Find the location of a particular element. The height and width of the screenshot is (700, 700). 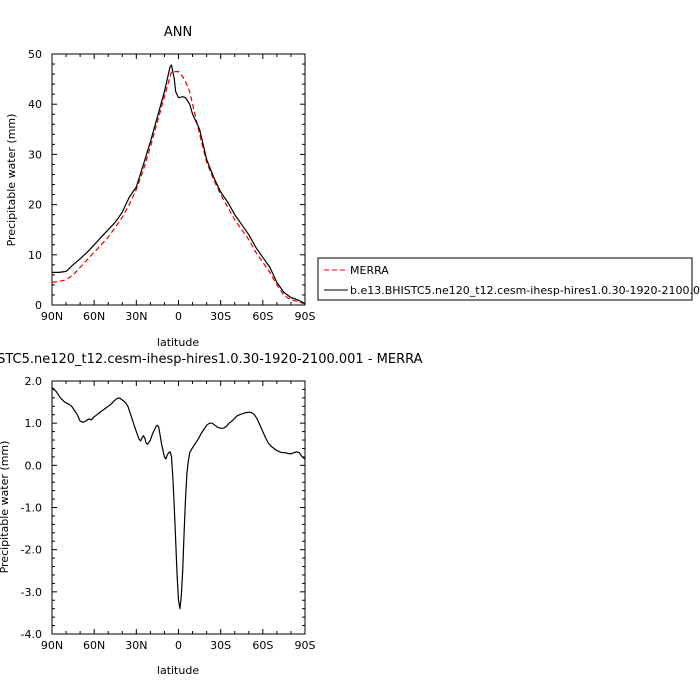

top-y-tick-label: 50 is located at coordinates (35, 54).